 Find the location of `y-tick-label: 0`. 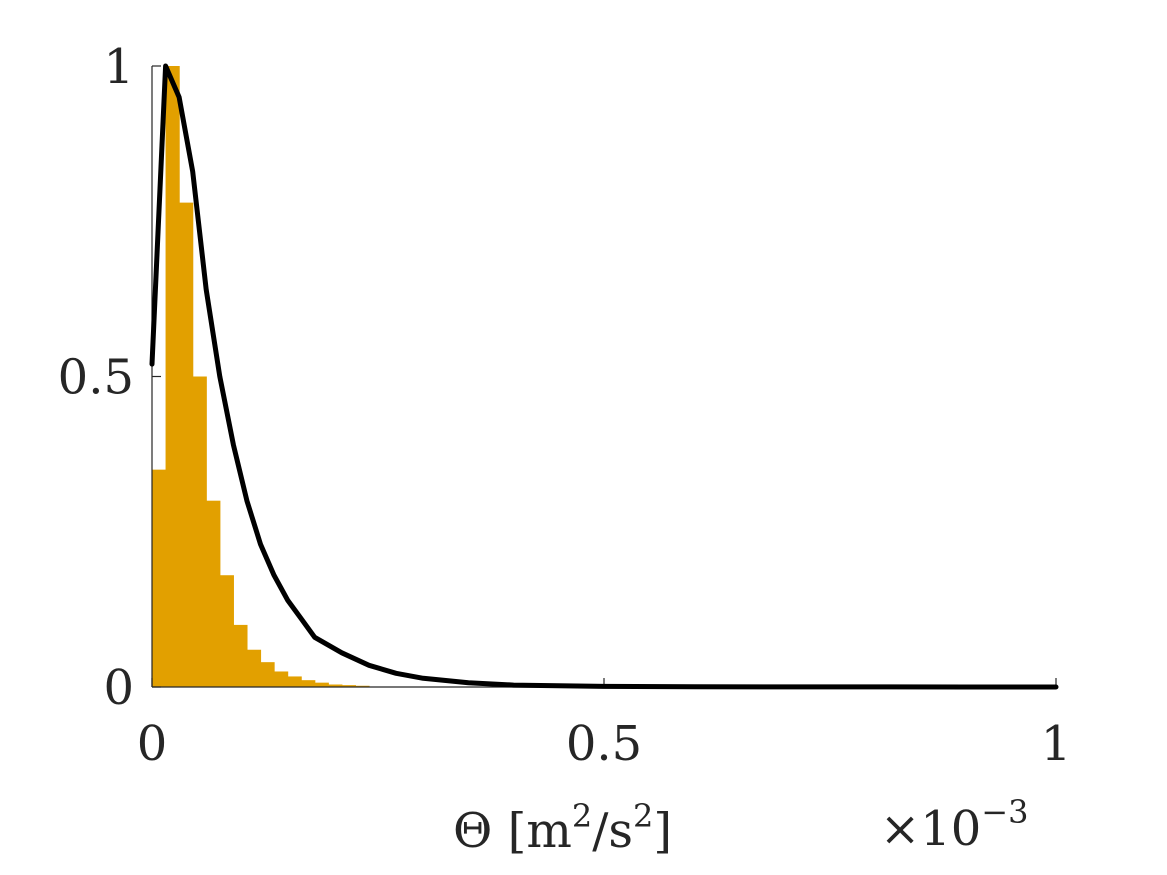

y-tick-label: 0 is located at coordinates (118, 688).